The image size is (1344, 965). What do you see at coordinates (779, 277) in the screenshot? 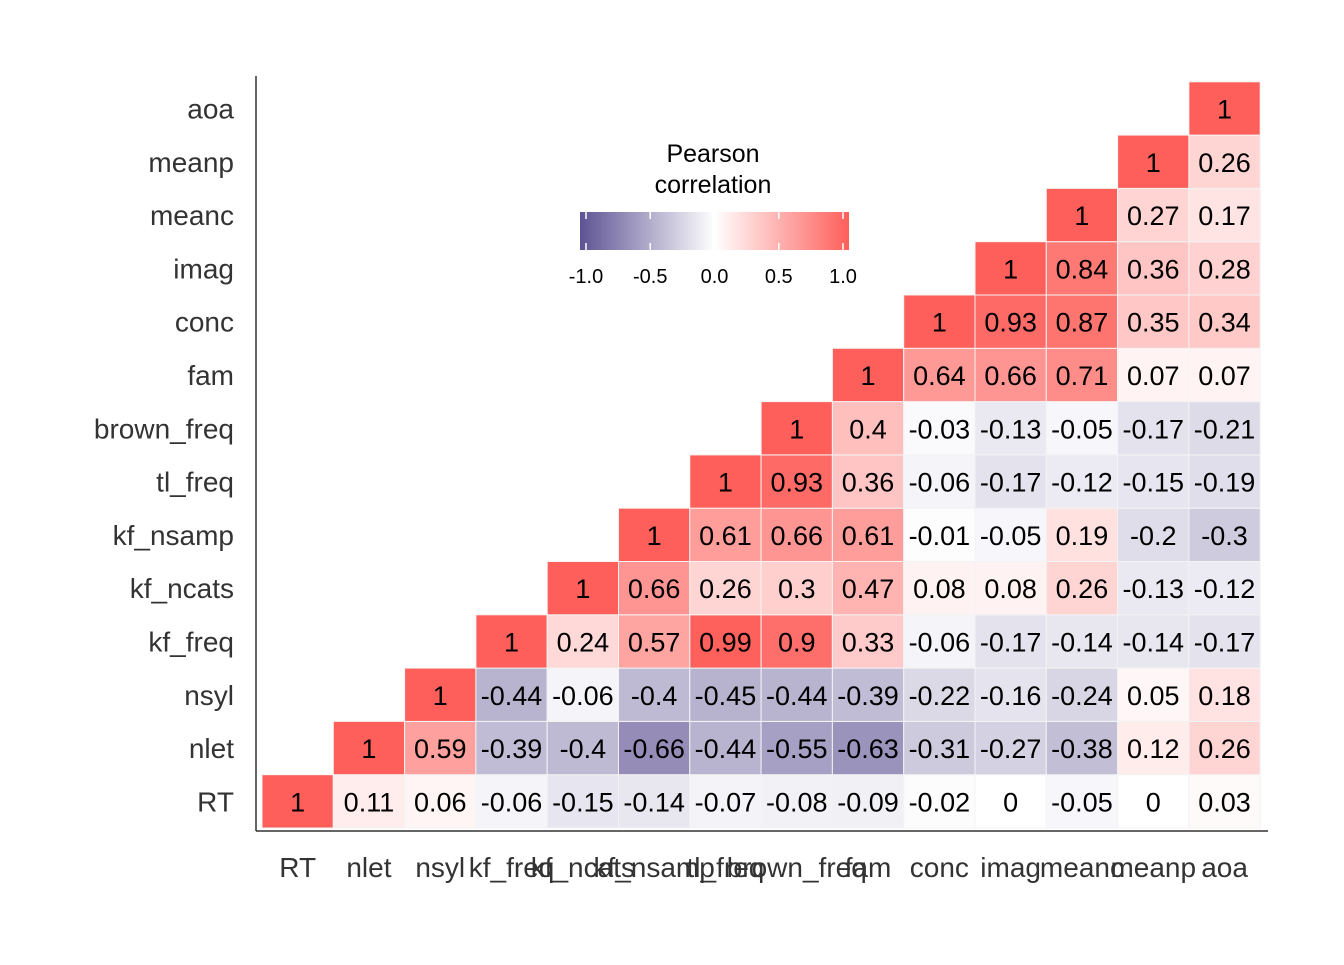
I see `legend-tick-label: 0.5` at bounding box center [779, 277].